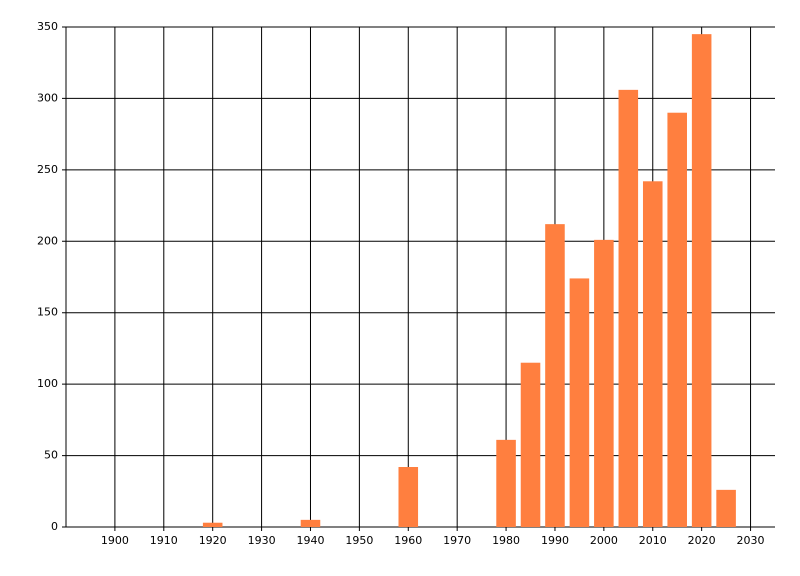  Describe the element at coordinates (408, 540) in the screenshot. I see `x-tick-label: 1960` at that location.